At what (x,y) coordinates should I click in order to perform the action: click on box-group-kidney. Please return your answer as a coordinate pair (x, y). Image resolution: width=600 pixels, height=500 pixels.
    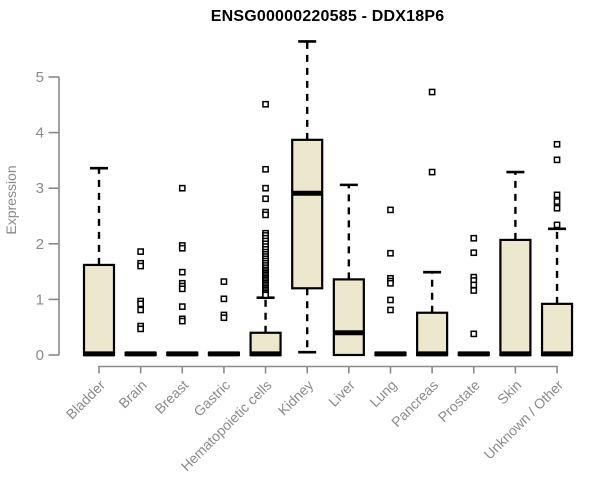
    Looking at the image, I should click on (307, 197).